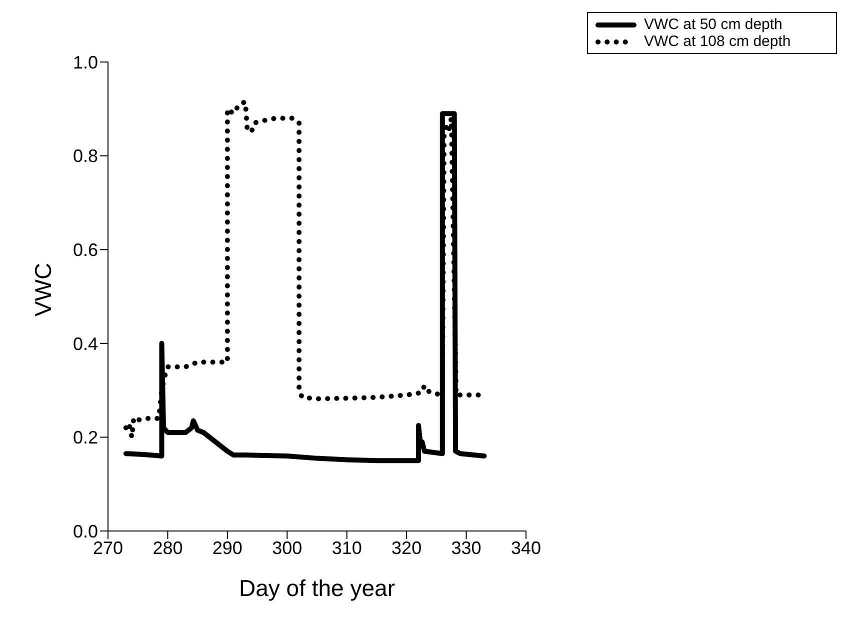 The height and width of the screenshot is (639, 849). I want to click on y-tick-label: 1.0, so click(85, 62).